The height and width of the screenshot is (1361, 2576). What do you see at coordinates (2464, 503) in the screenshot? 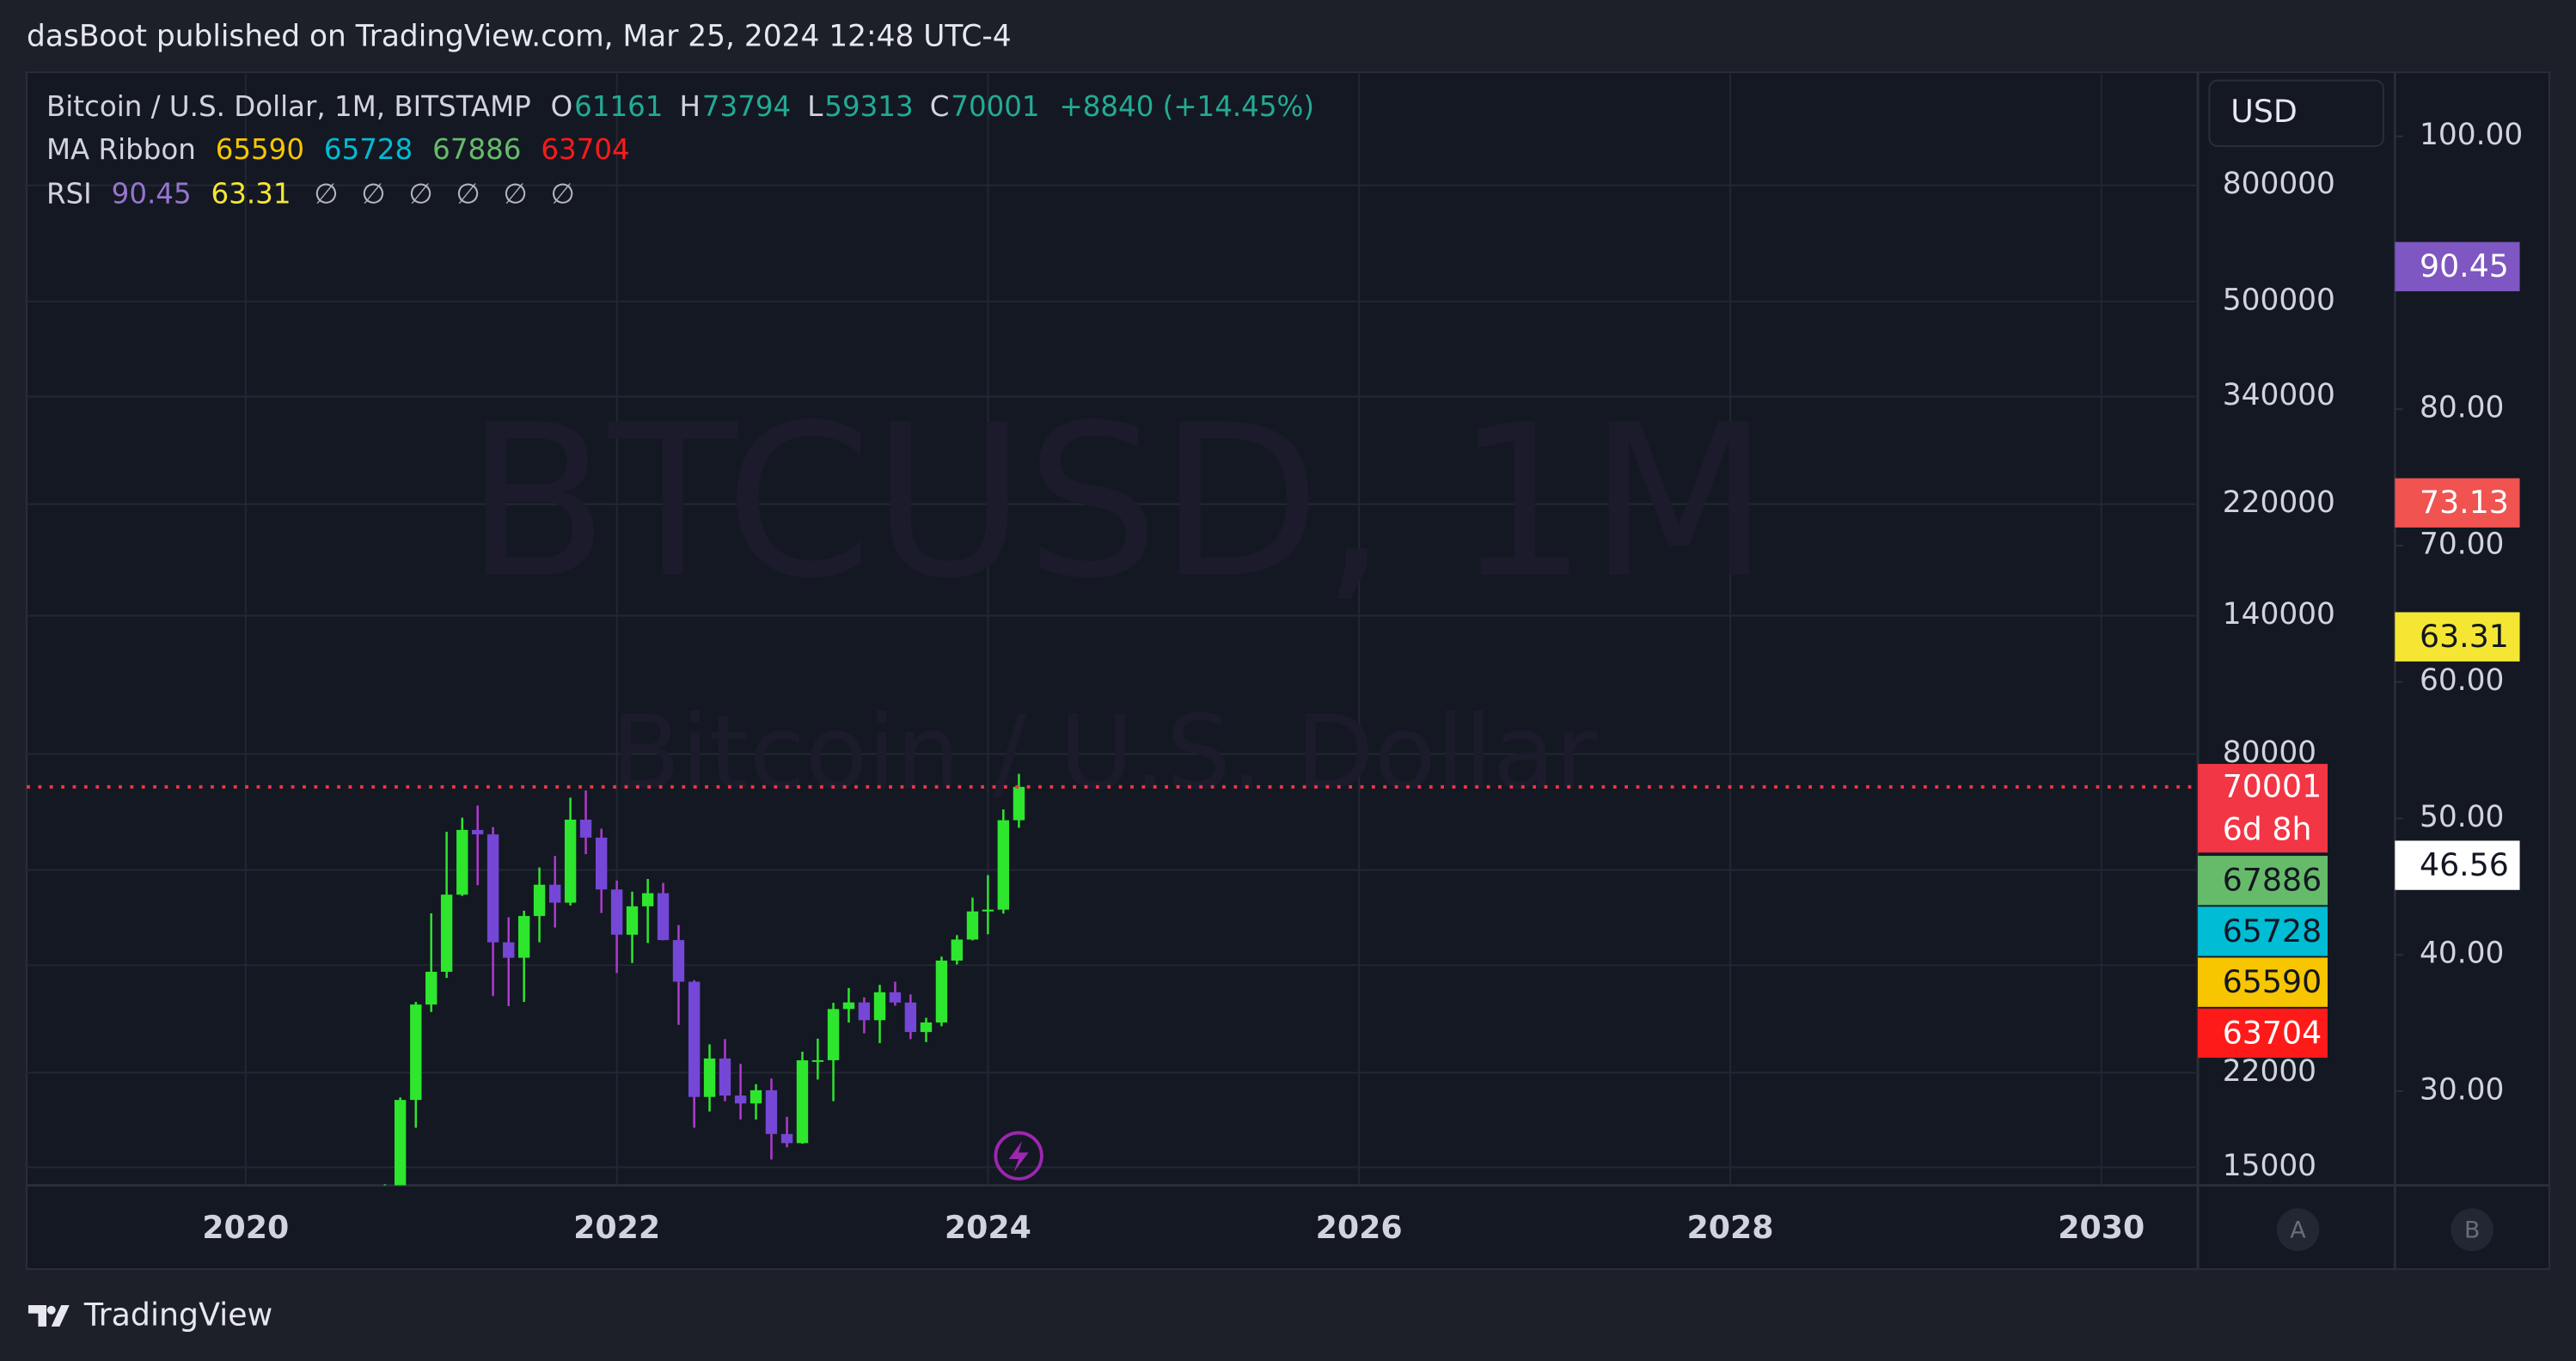
I see `rsi-badge-label: 73.13` at bounding box center [2464, 503].